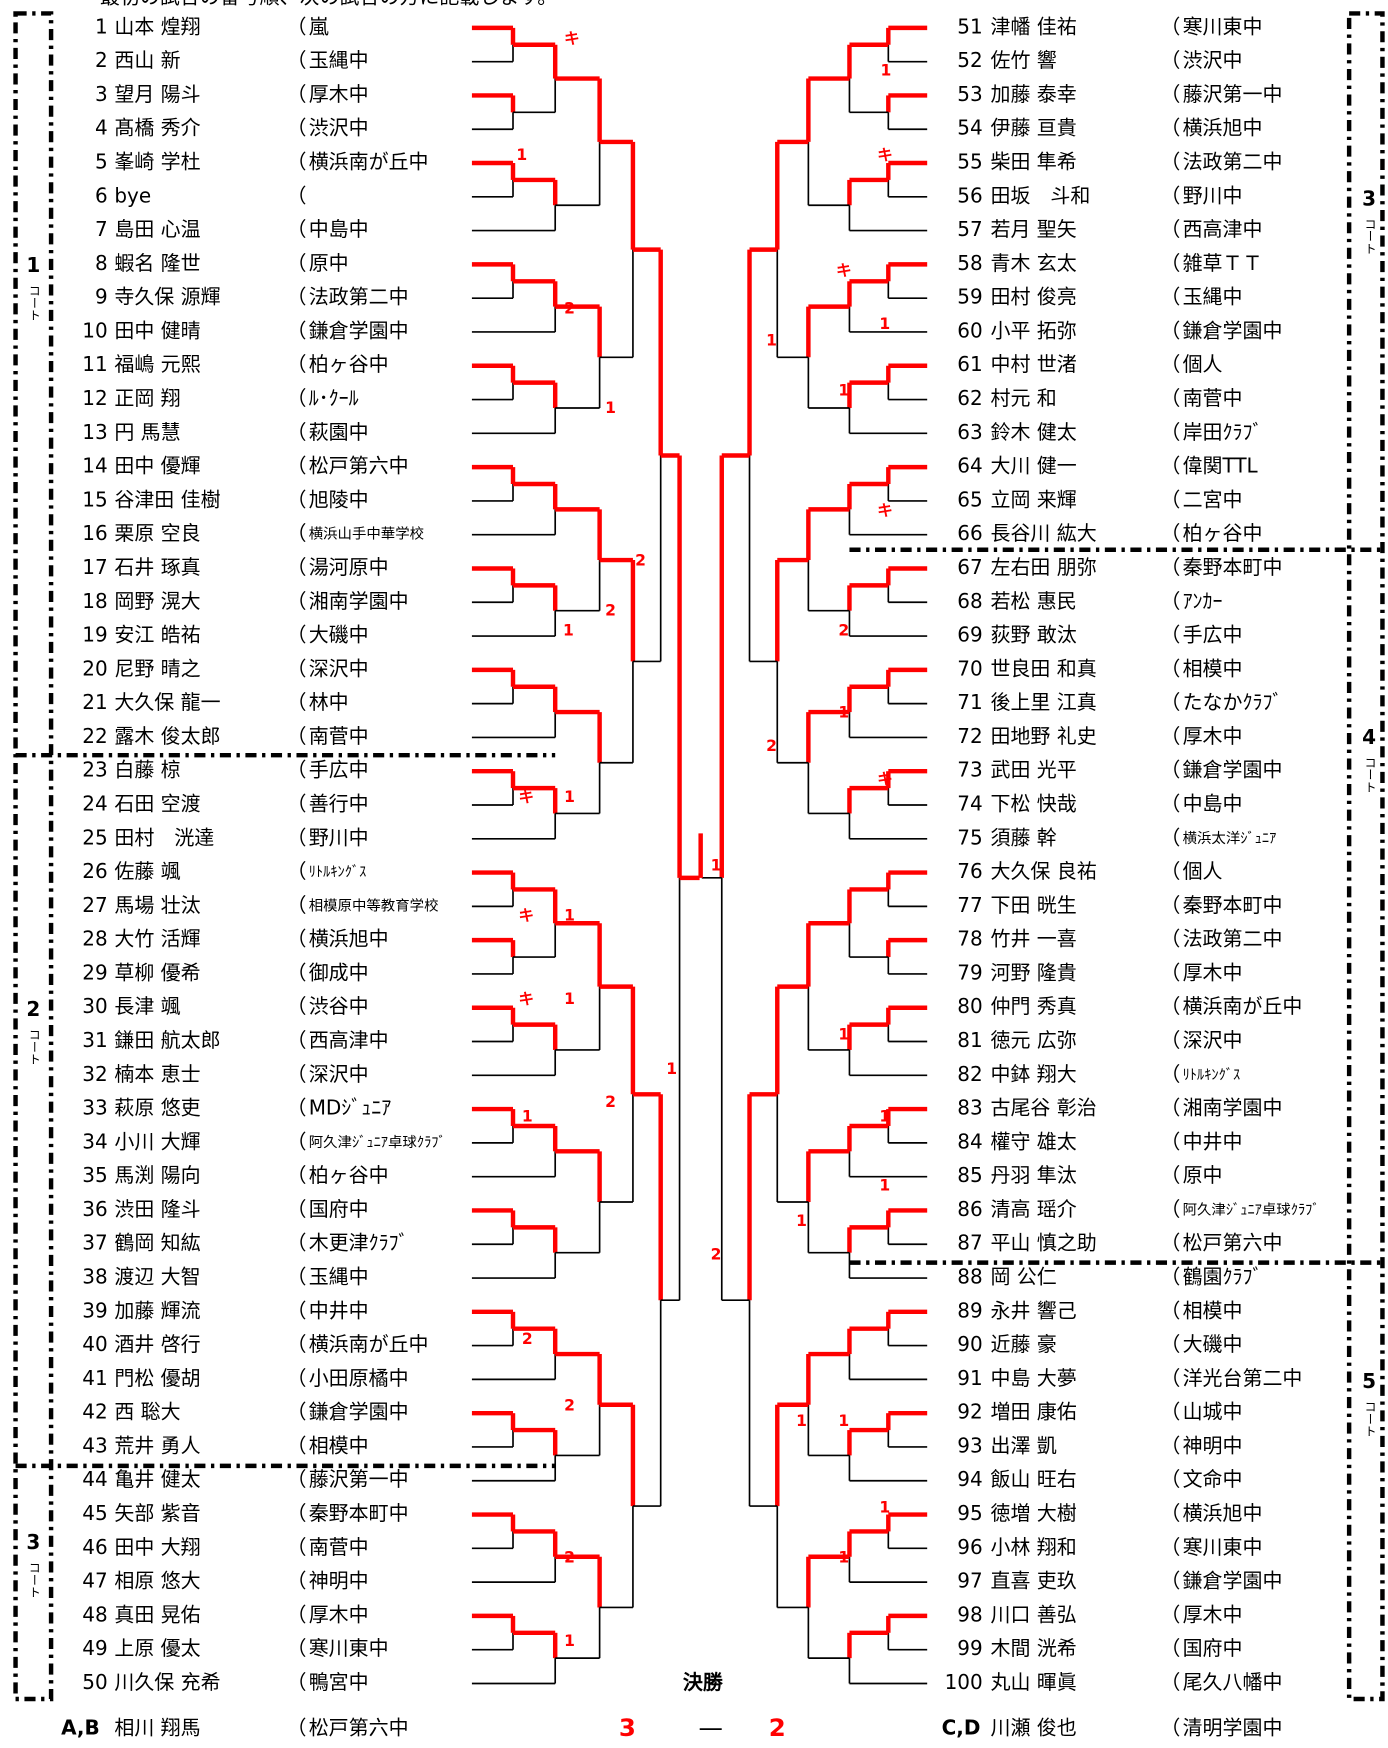 The width and height of the screenshot is (1388, 1748). What do you see at coordinates (94, 668) in the screenshot?
I see `player-number: 20` at bounding box center [94, 668].